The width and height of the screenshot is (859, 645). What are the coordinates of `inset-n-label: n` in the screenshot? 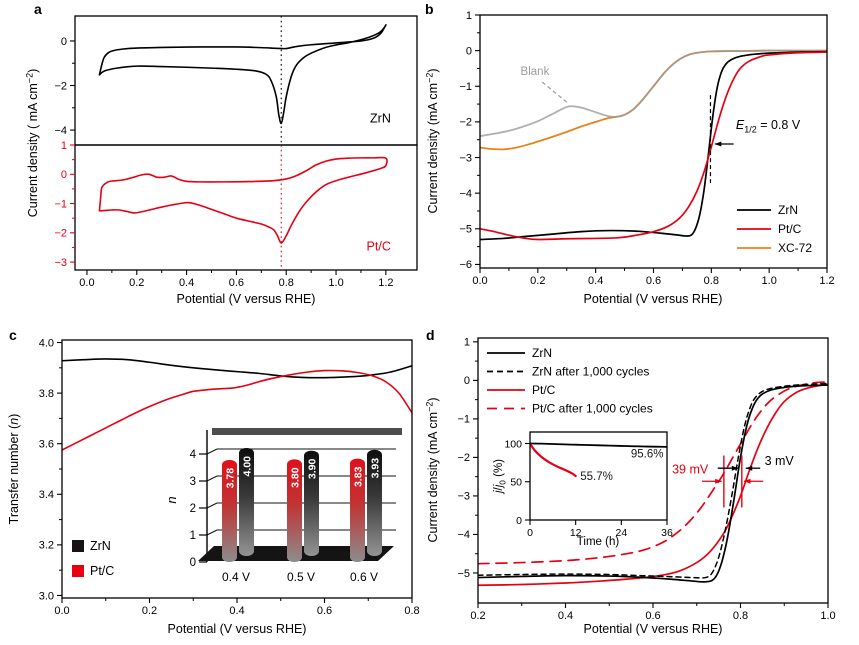 It's located at (171, 499).